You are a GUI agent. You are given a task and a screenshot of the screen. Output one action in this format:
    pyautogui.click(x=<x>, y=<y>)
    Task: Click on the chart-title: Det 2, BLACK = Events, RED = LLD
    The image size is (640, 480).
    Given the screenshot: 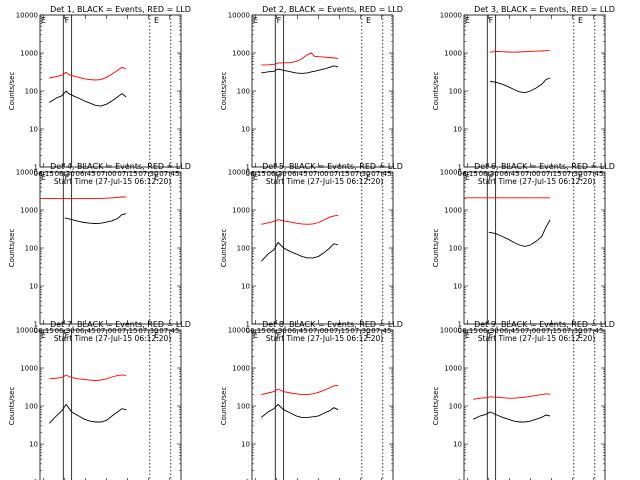 What is the action you would take?
    pyautogui.click(x=332, y=9)
    